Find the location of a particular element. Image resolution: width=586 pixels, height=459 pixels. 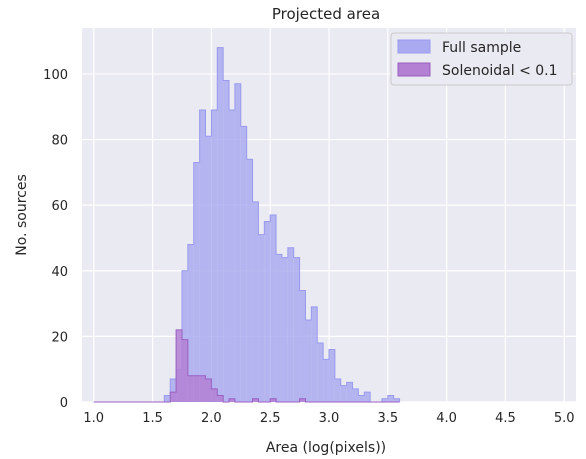

legend-swatch-full-sample is located at coordinates (414, 46).